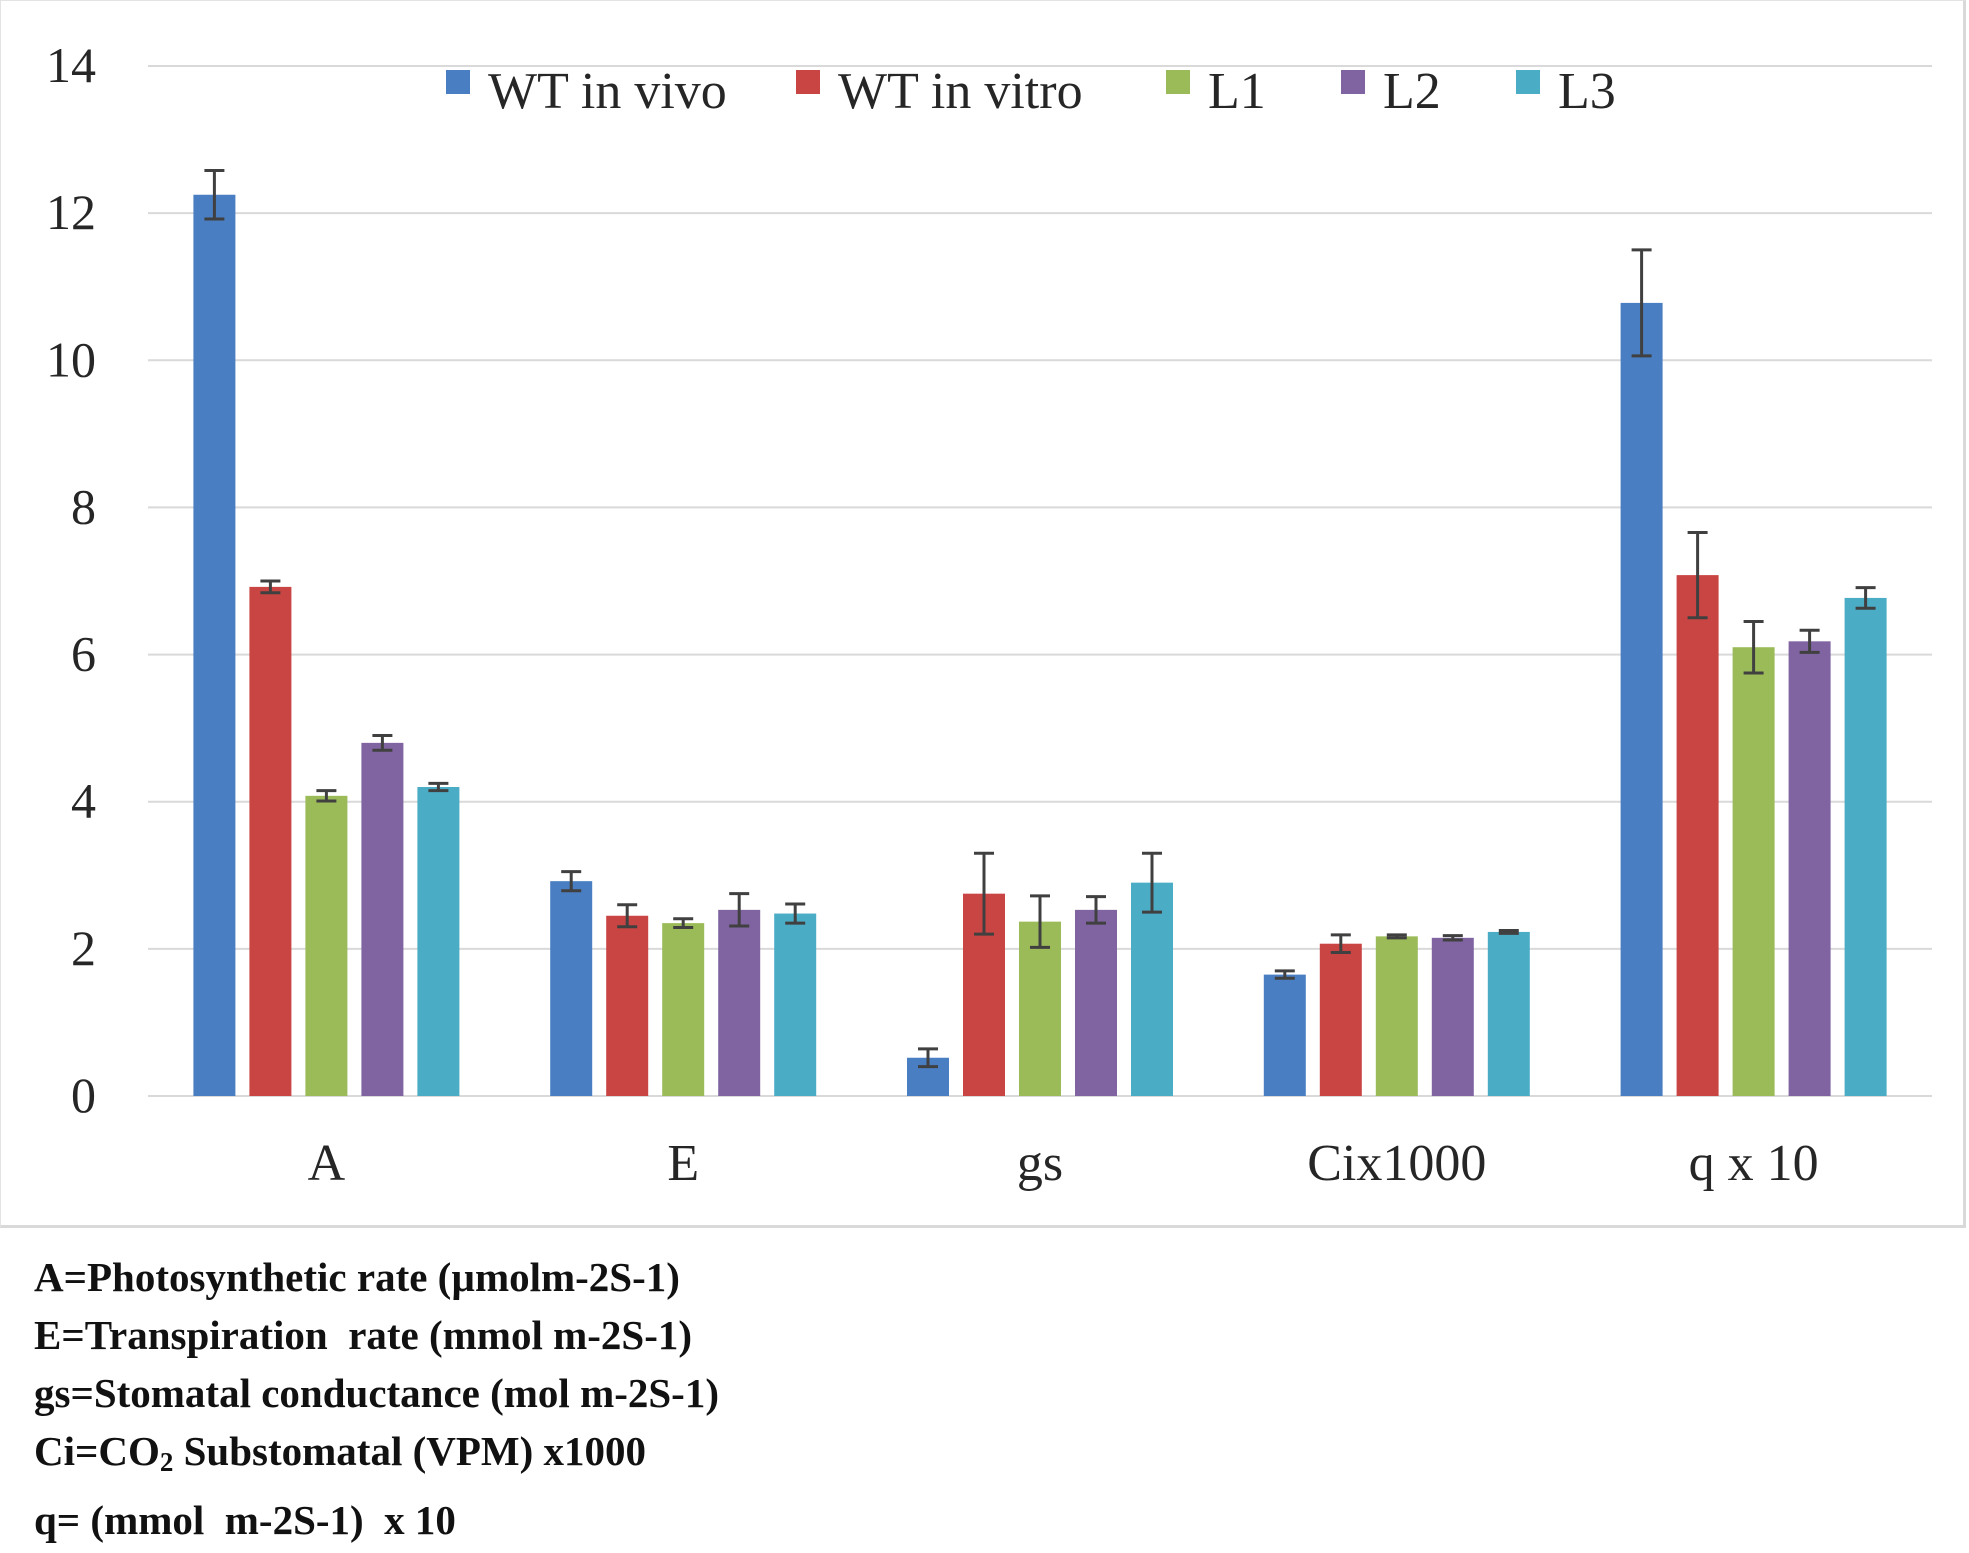 Image resolution: width=1969 pixels, height=1553 pixels. Describe the element at coordinates (1396, 1163) in the screenshot. I see `x-category-label: Cix1000` at that location.